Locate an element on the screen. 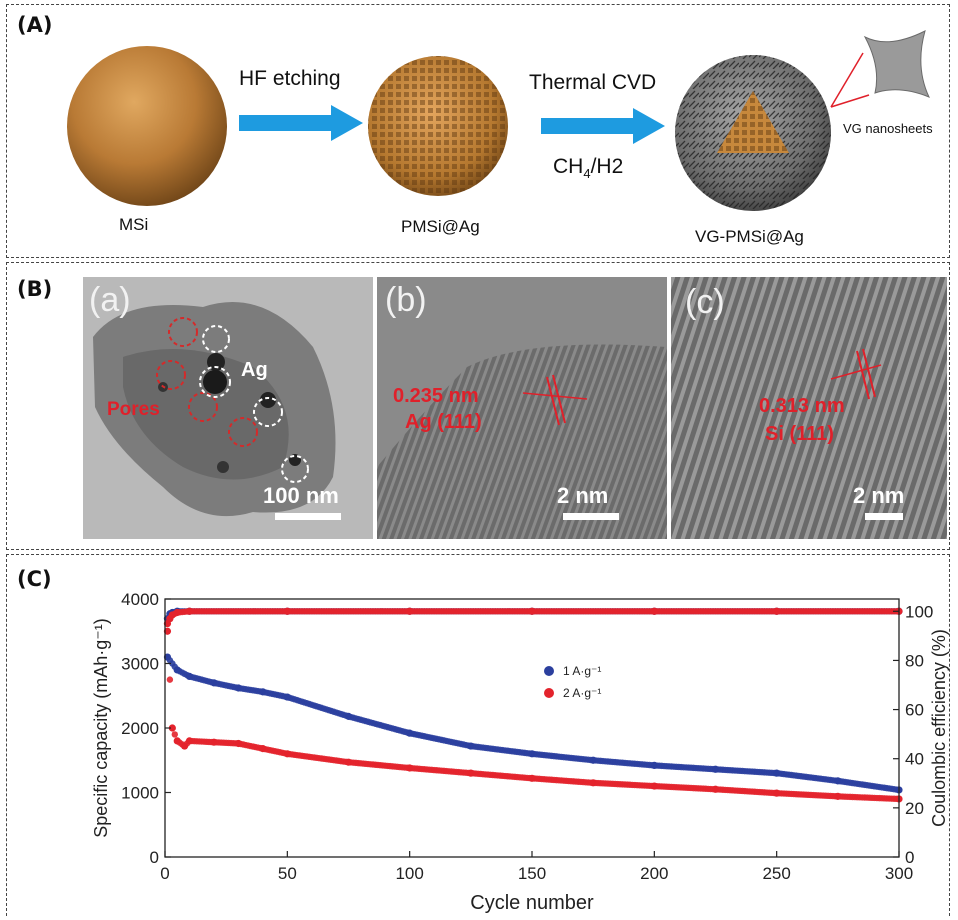 The height and width of the screenshot is (920, 958). hf-etching-label: HF etching is located at coordinates (290, 79).